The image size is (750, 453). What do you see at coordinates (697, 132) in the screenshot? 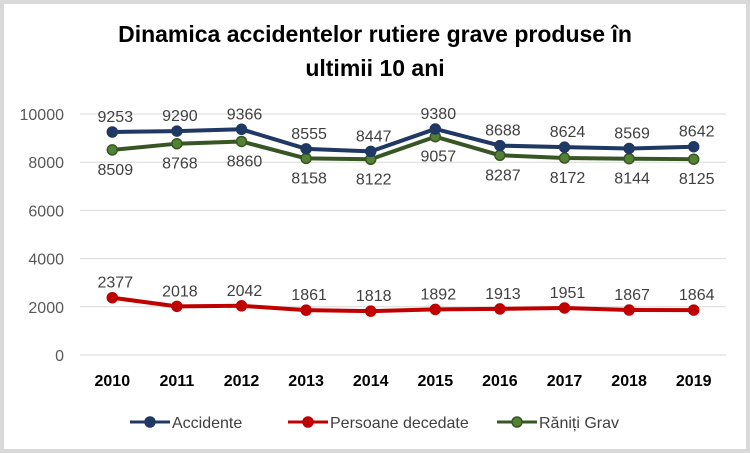
I see `data-label: 8642` at bounding box center [697, 132].